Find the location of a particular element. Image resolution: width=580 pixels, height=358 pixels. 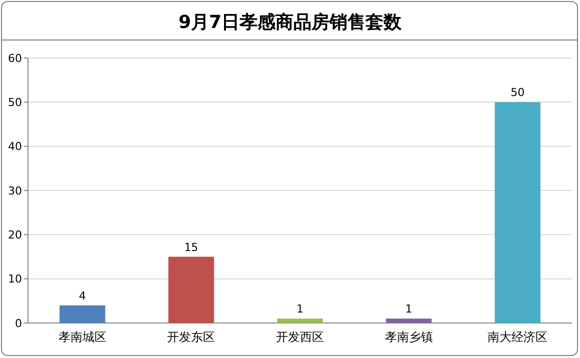

data-label: 50 is located at coordinates (517, 93).